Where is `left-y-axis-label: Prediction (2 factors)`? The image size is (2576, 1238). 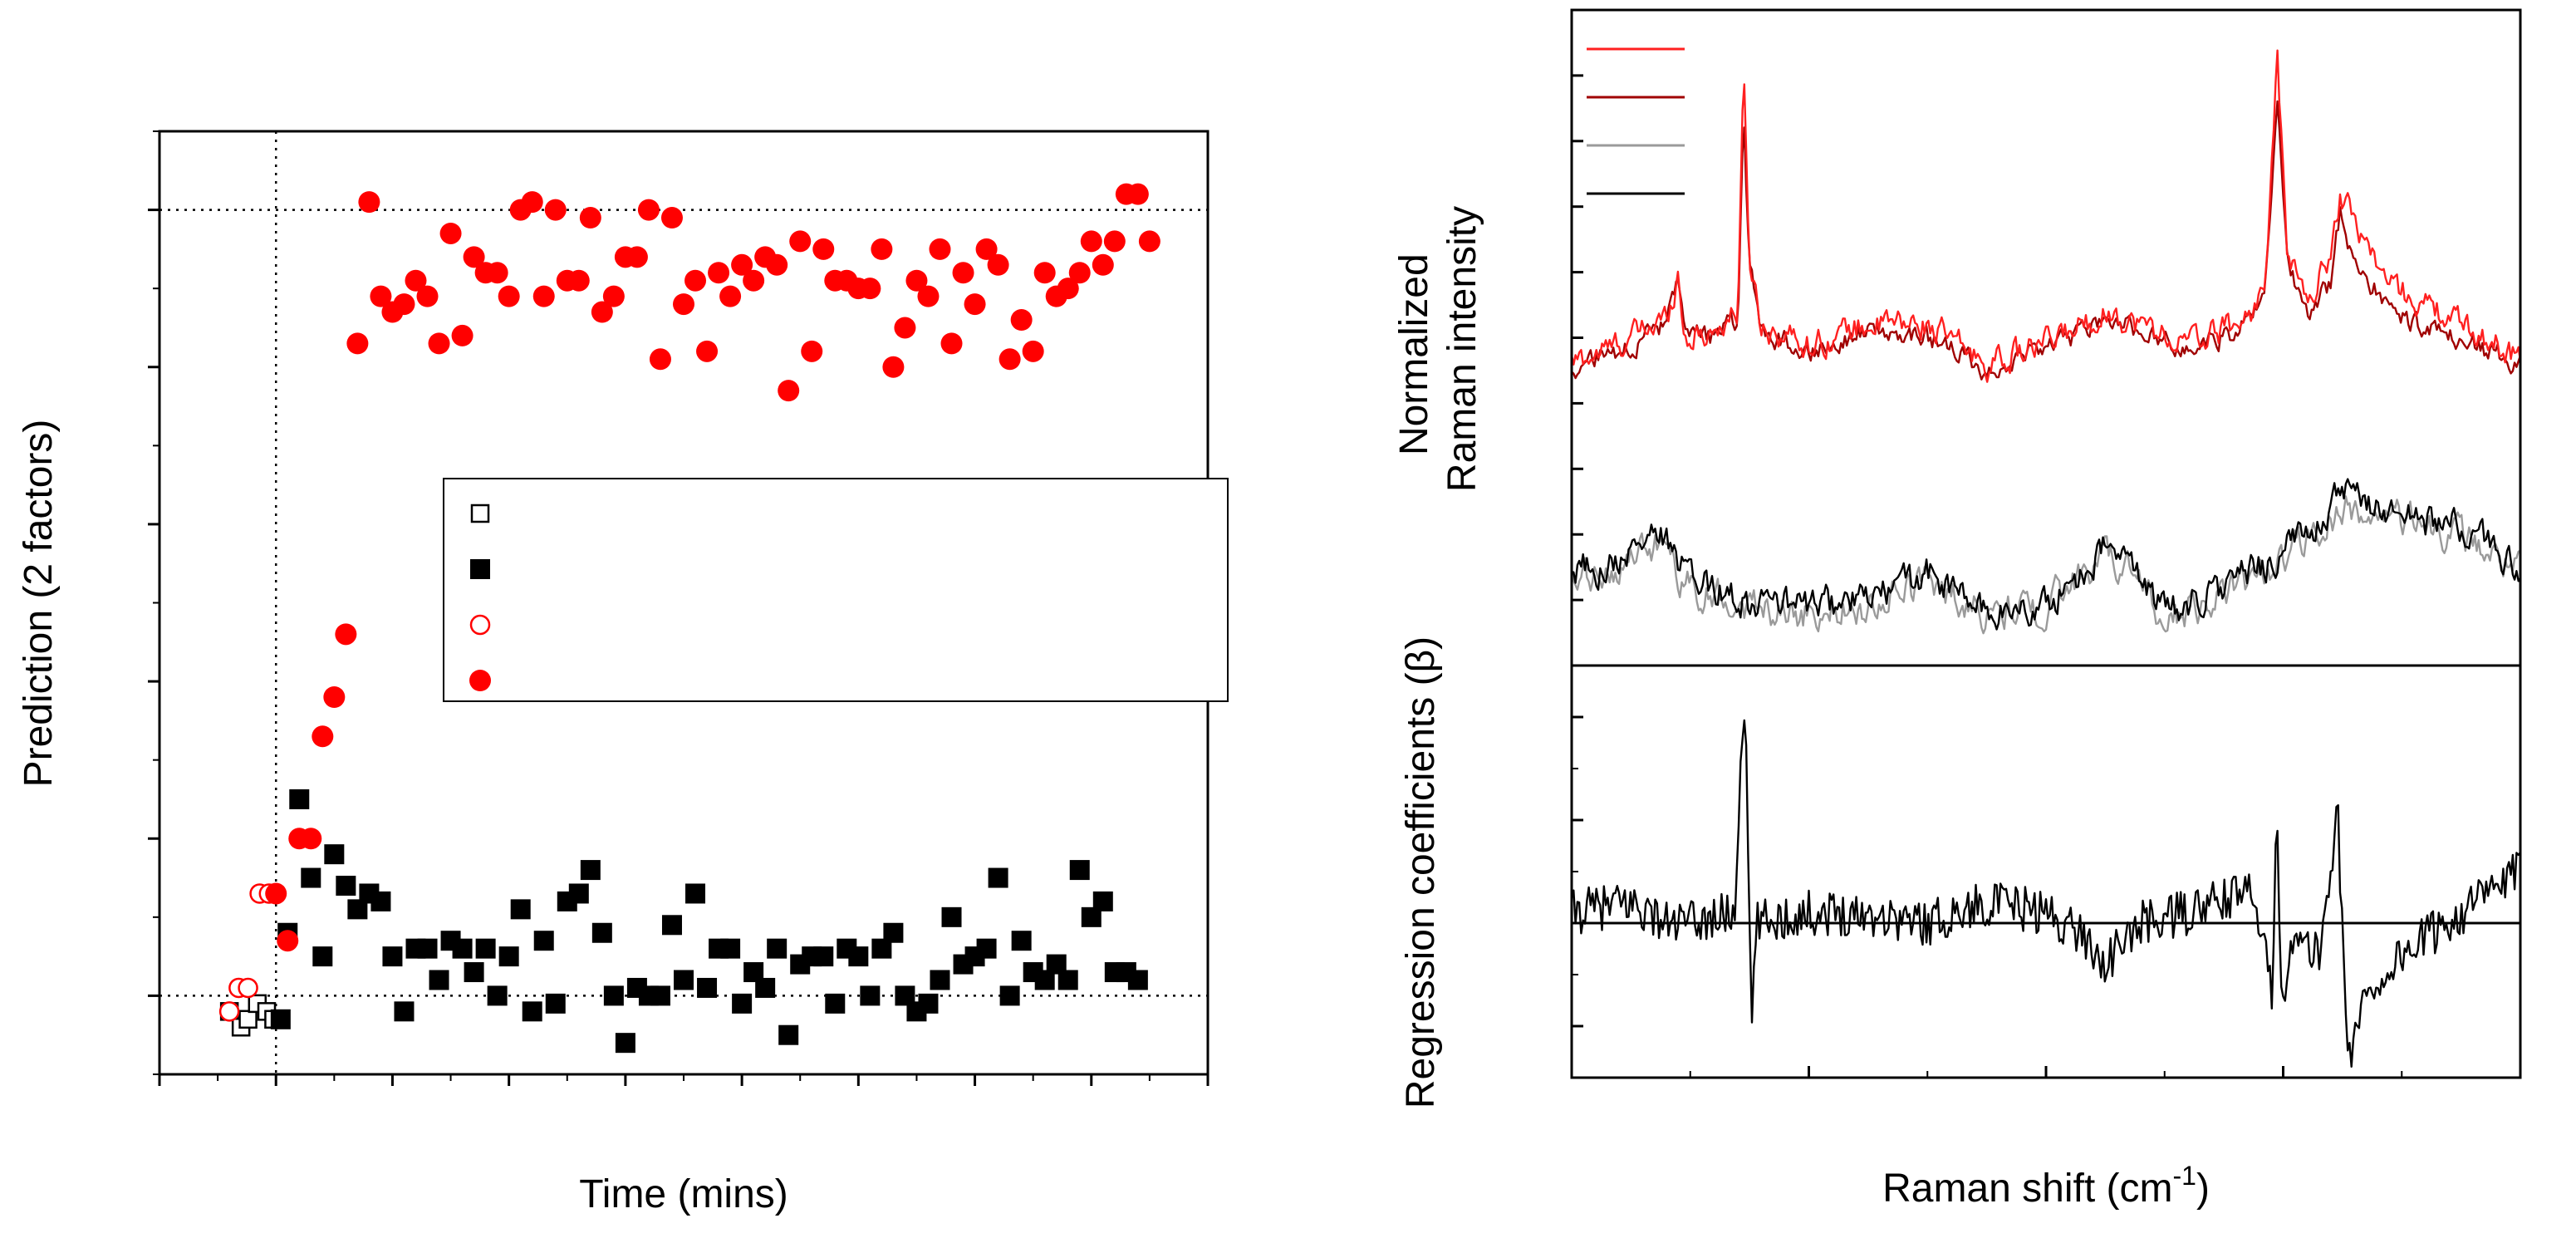 left-y-axis-label: Prediction (2 factors) is located at coordinates (39, 604).